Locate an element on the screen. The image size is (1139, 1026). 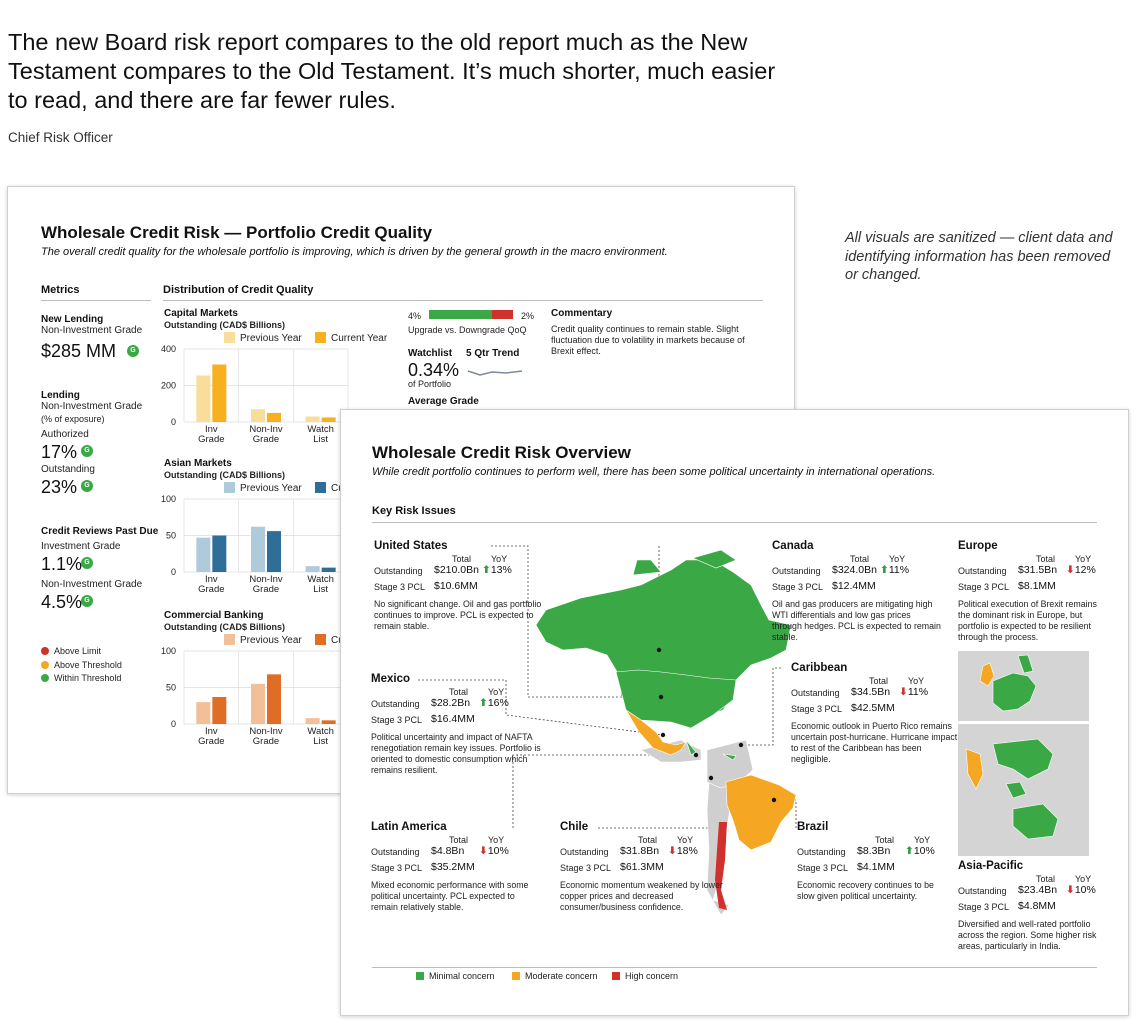
region-name: Asia-Pacific is located at coordinates (991, 866).